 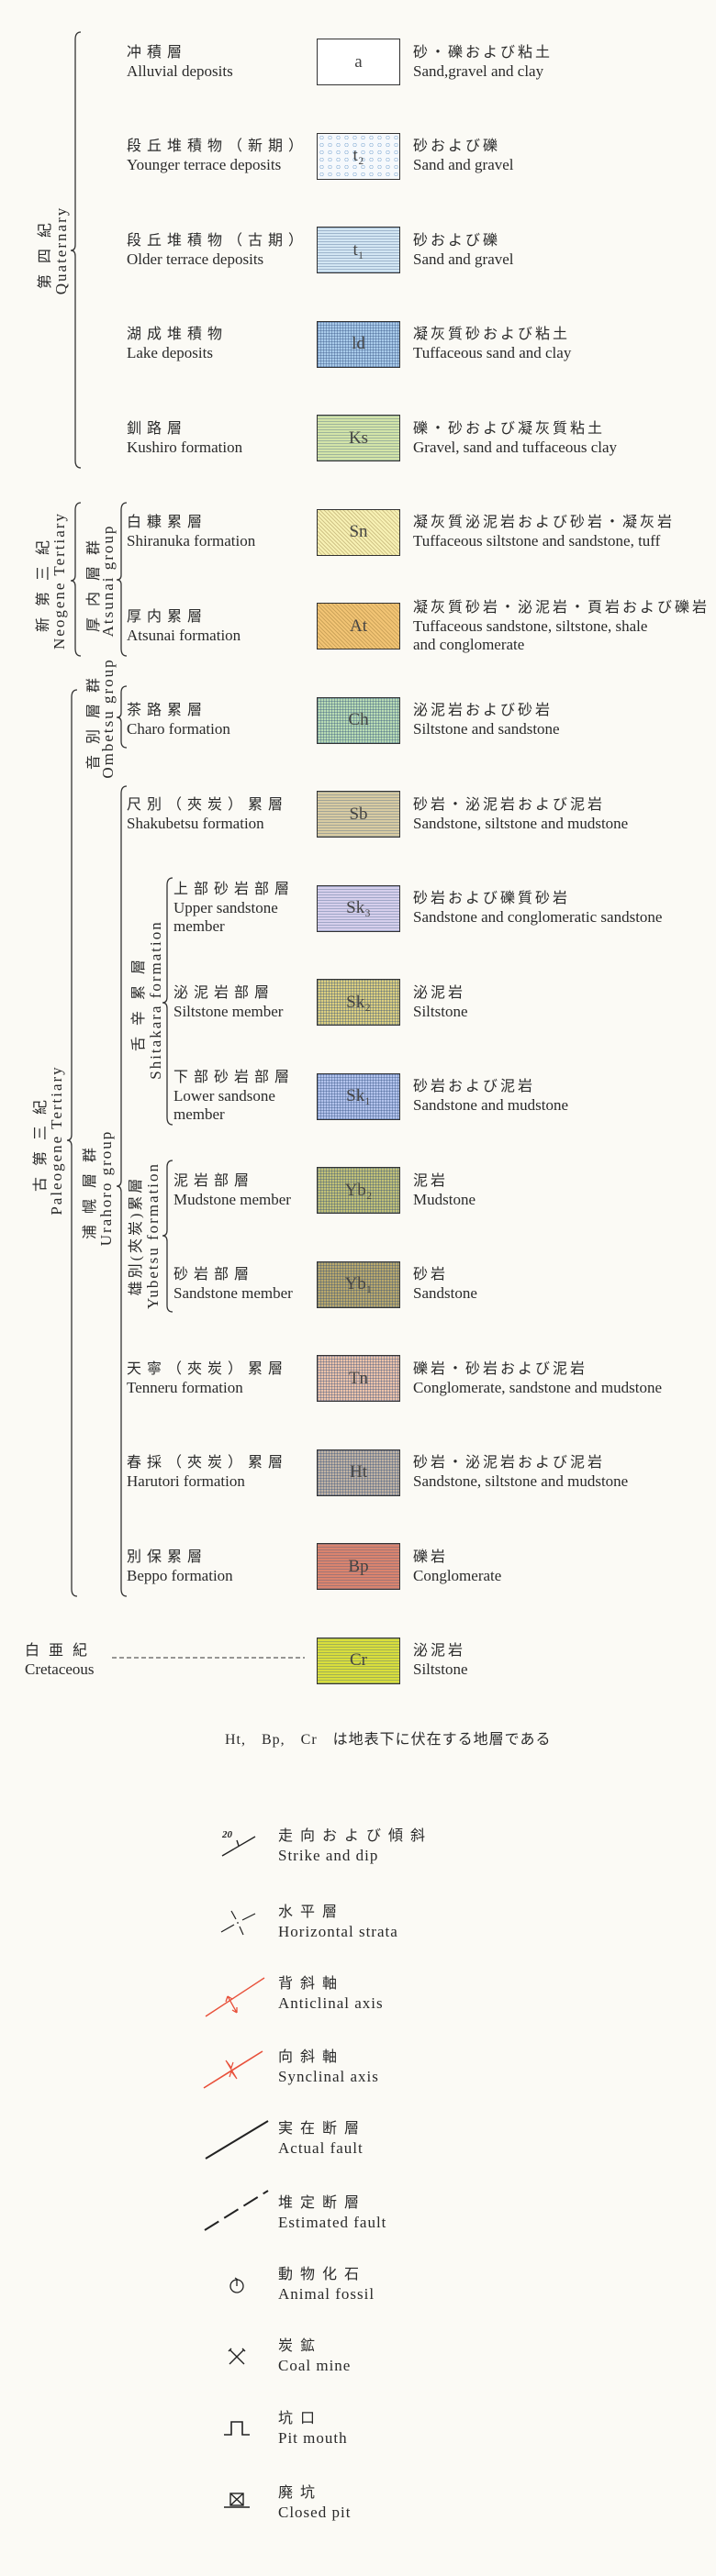 I want to click on unit-name-jp: 釧路層, so click(x=157, y=428).